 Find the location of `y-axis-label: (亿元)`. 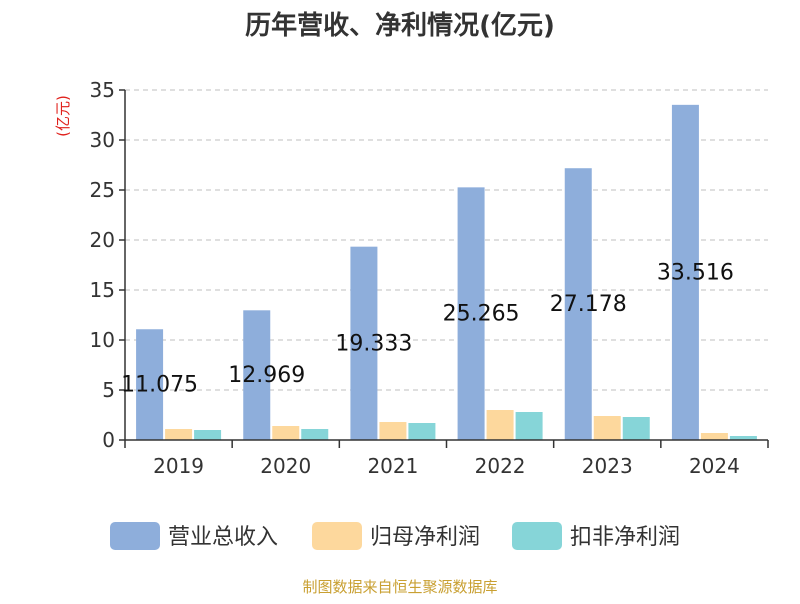

y-axis-label: (亿元) is located at coordinates (63, 116).